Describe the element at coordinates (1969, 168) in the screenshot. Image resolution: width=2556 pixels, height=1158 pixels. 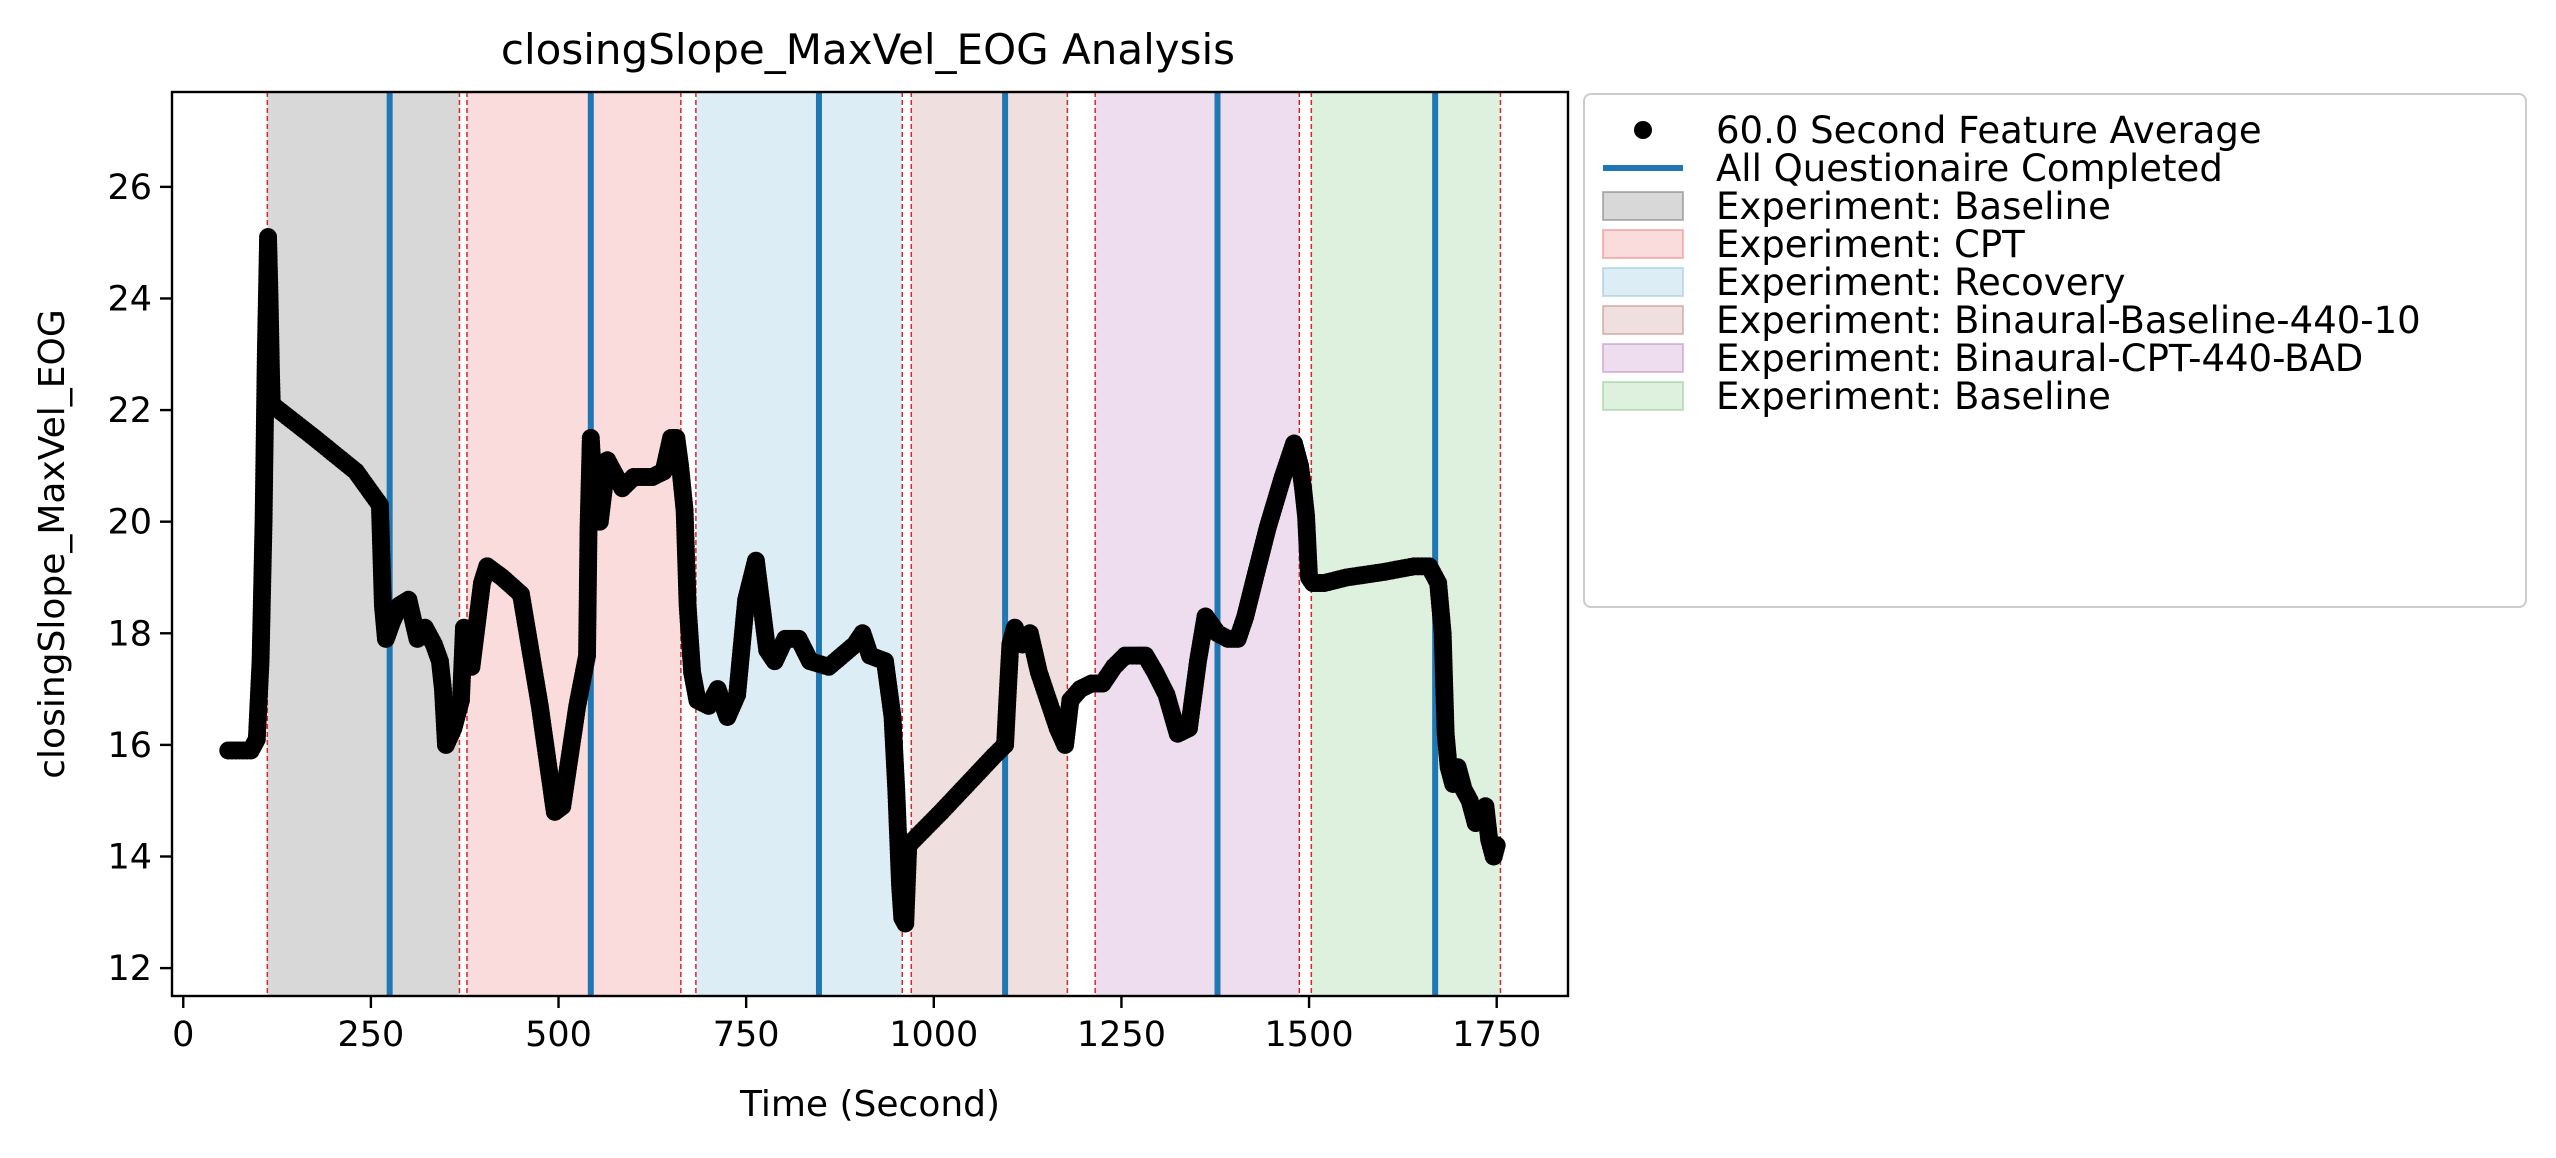
I see `legend-label-questionnaire: All Questionaire Completed` at that location.